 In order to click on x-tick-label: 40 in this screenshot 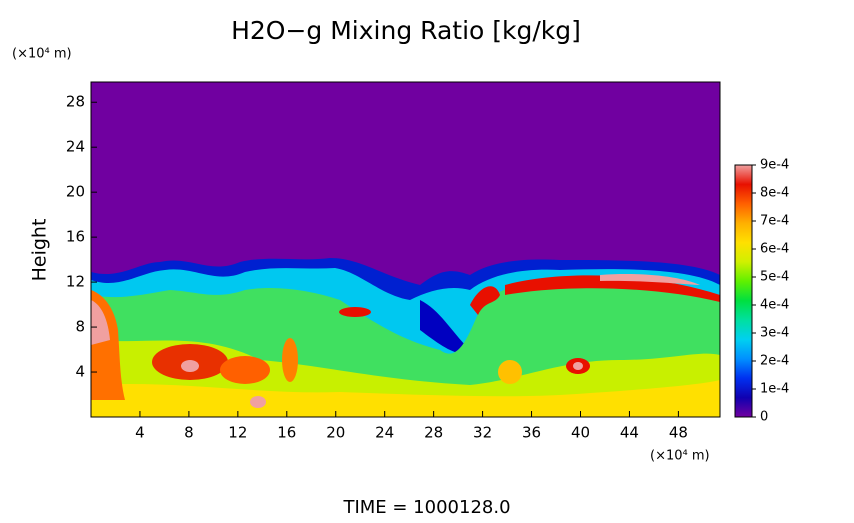, I will do `click(580, 433)`.